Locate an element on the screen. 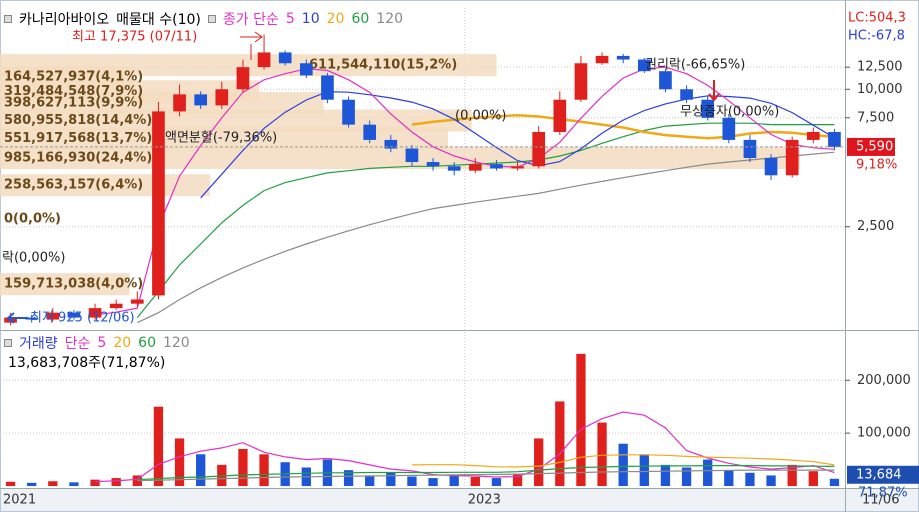  annotation: 액면분할(-79,36%) is located at coordinates (221, 138).